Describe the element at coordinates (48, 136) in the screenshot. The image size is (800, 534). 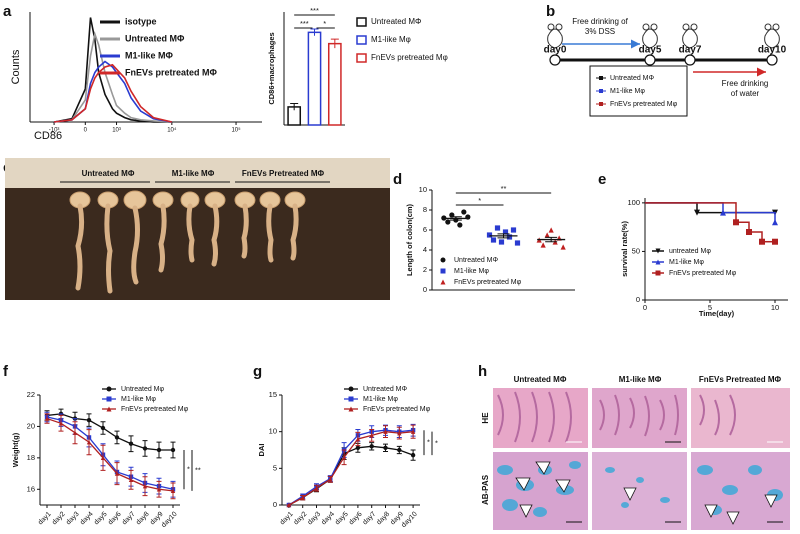
I see `x-axis-label: CD86` at that location.